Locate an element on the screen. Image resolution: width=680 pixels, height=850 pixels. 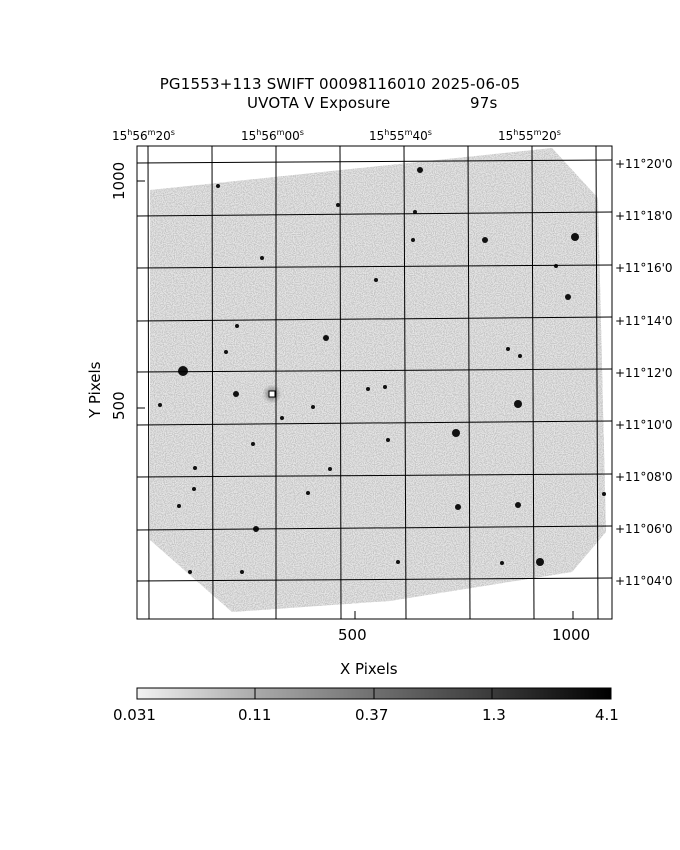
dec-label-6: +11°10'0 is located at coordinates (644, 425).